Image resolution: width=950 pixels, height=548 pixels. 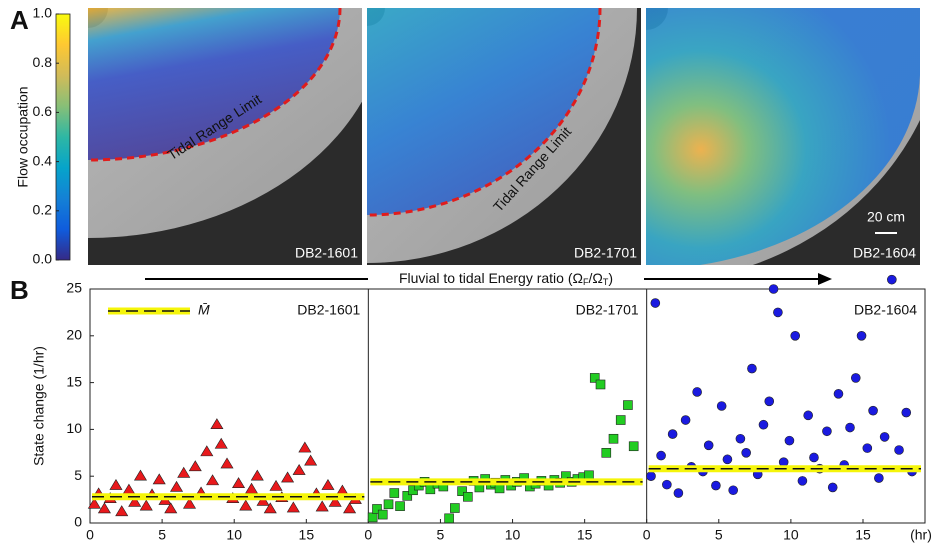 What do you see at coordinates (78, 522) in the screenshot?
I see `y-tick-label: 0` at bounding box center [78, 522].